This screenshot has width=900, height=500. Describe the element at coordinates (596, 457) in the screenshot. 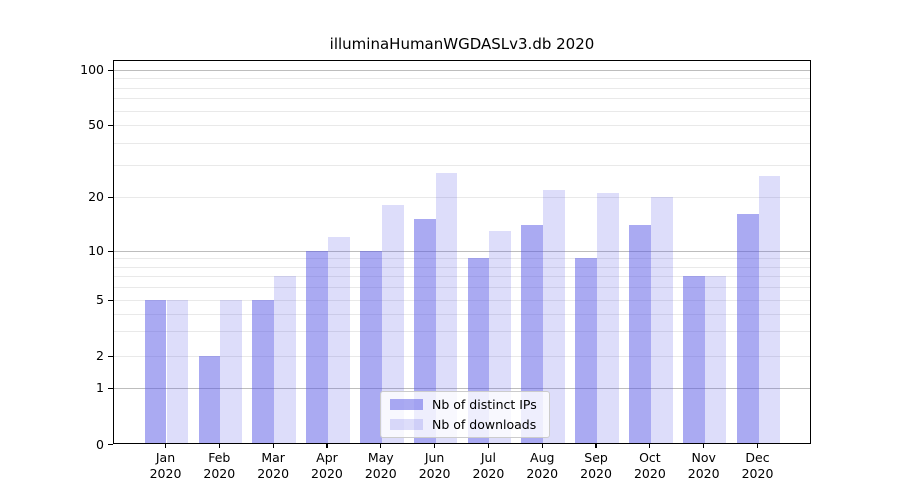

I see `x-tick-month: Sep` at that location.